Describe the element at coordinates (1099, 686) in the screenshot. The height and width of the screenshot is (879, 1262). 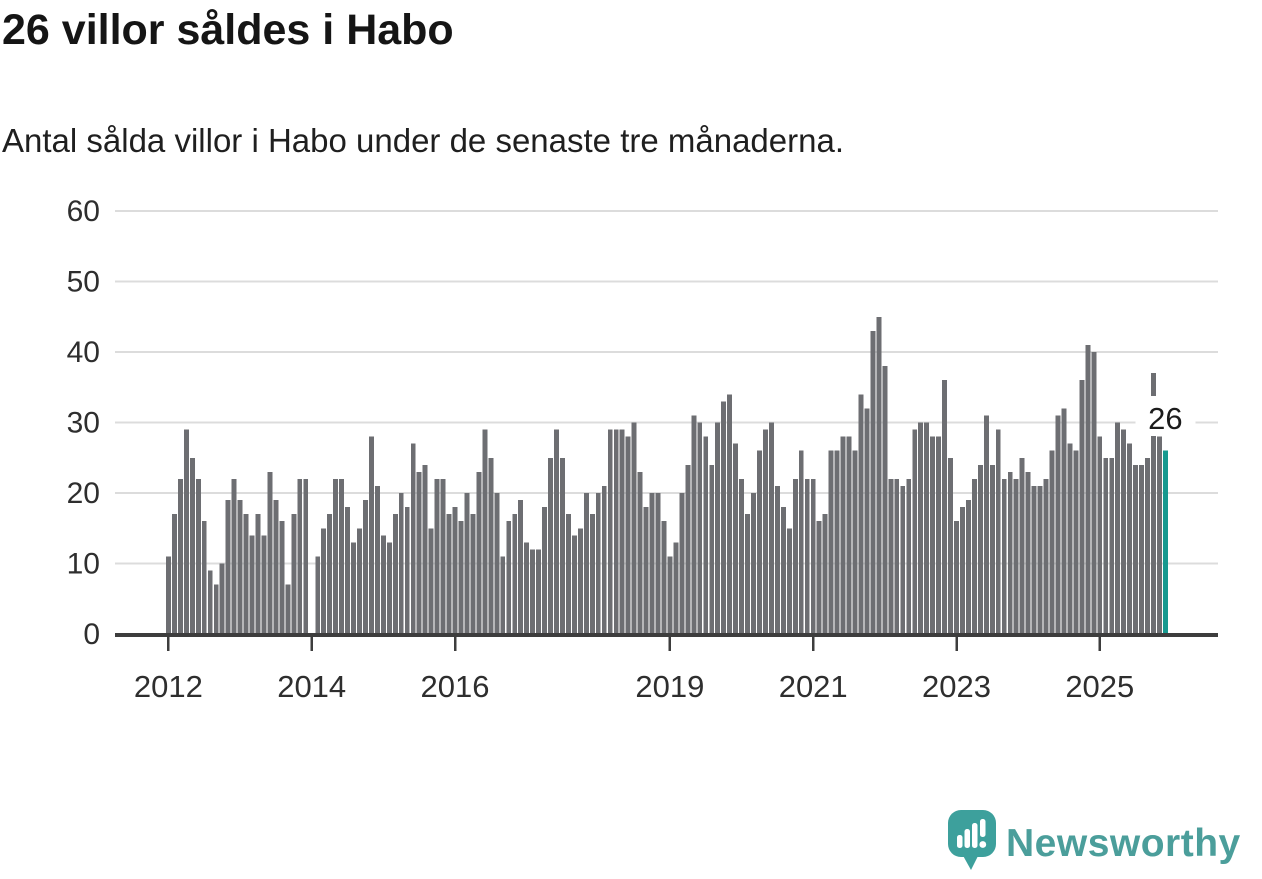
I see `x-axis-tick-label: 2025` at that location.